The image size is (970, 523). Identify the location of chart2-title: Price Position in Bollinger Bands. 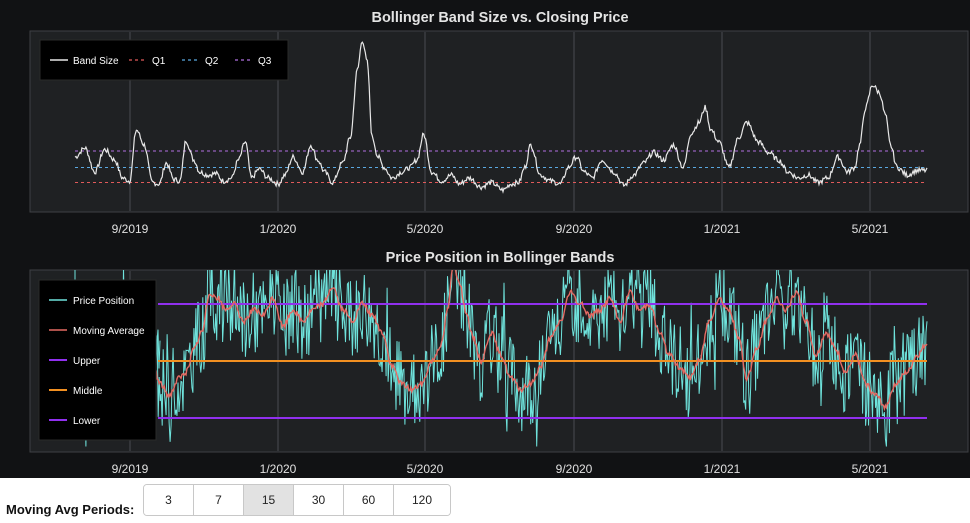
(500, 258).